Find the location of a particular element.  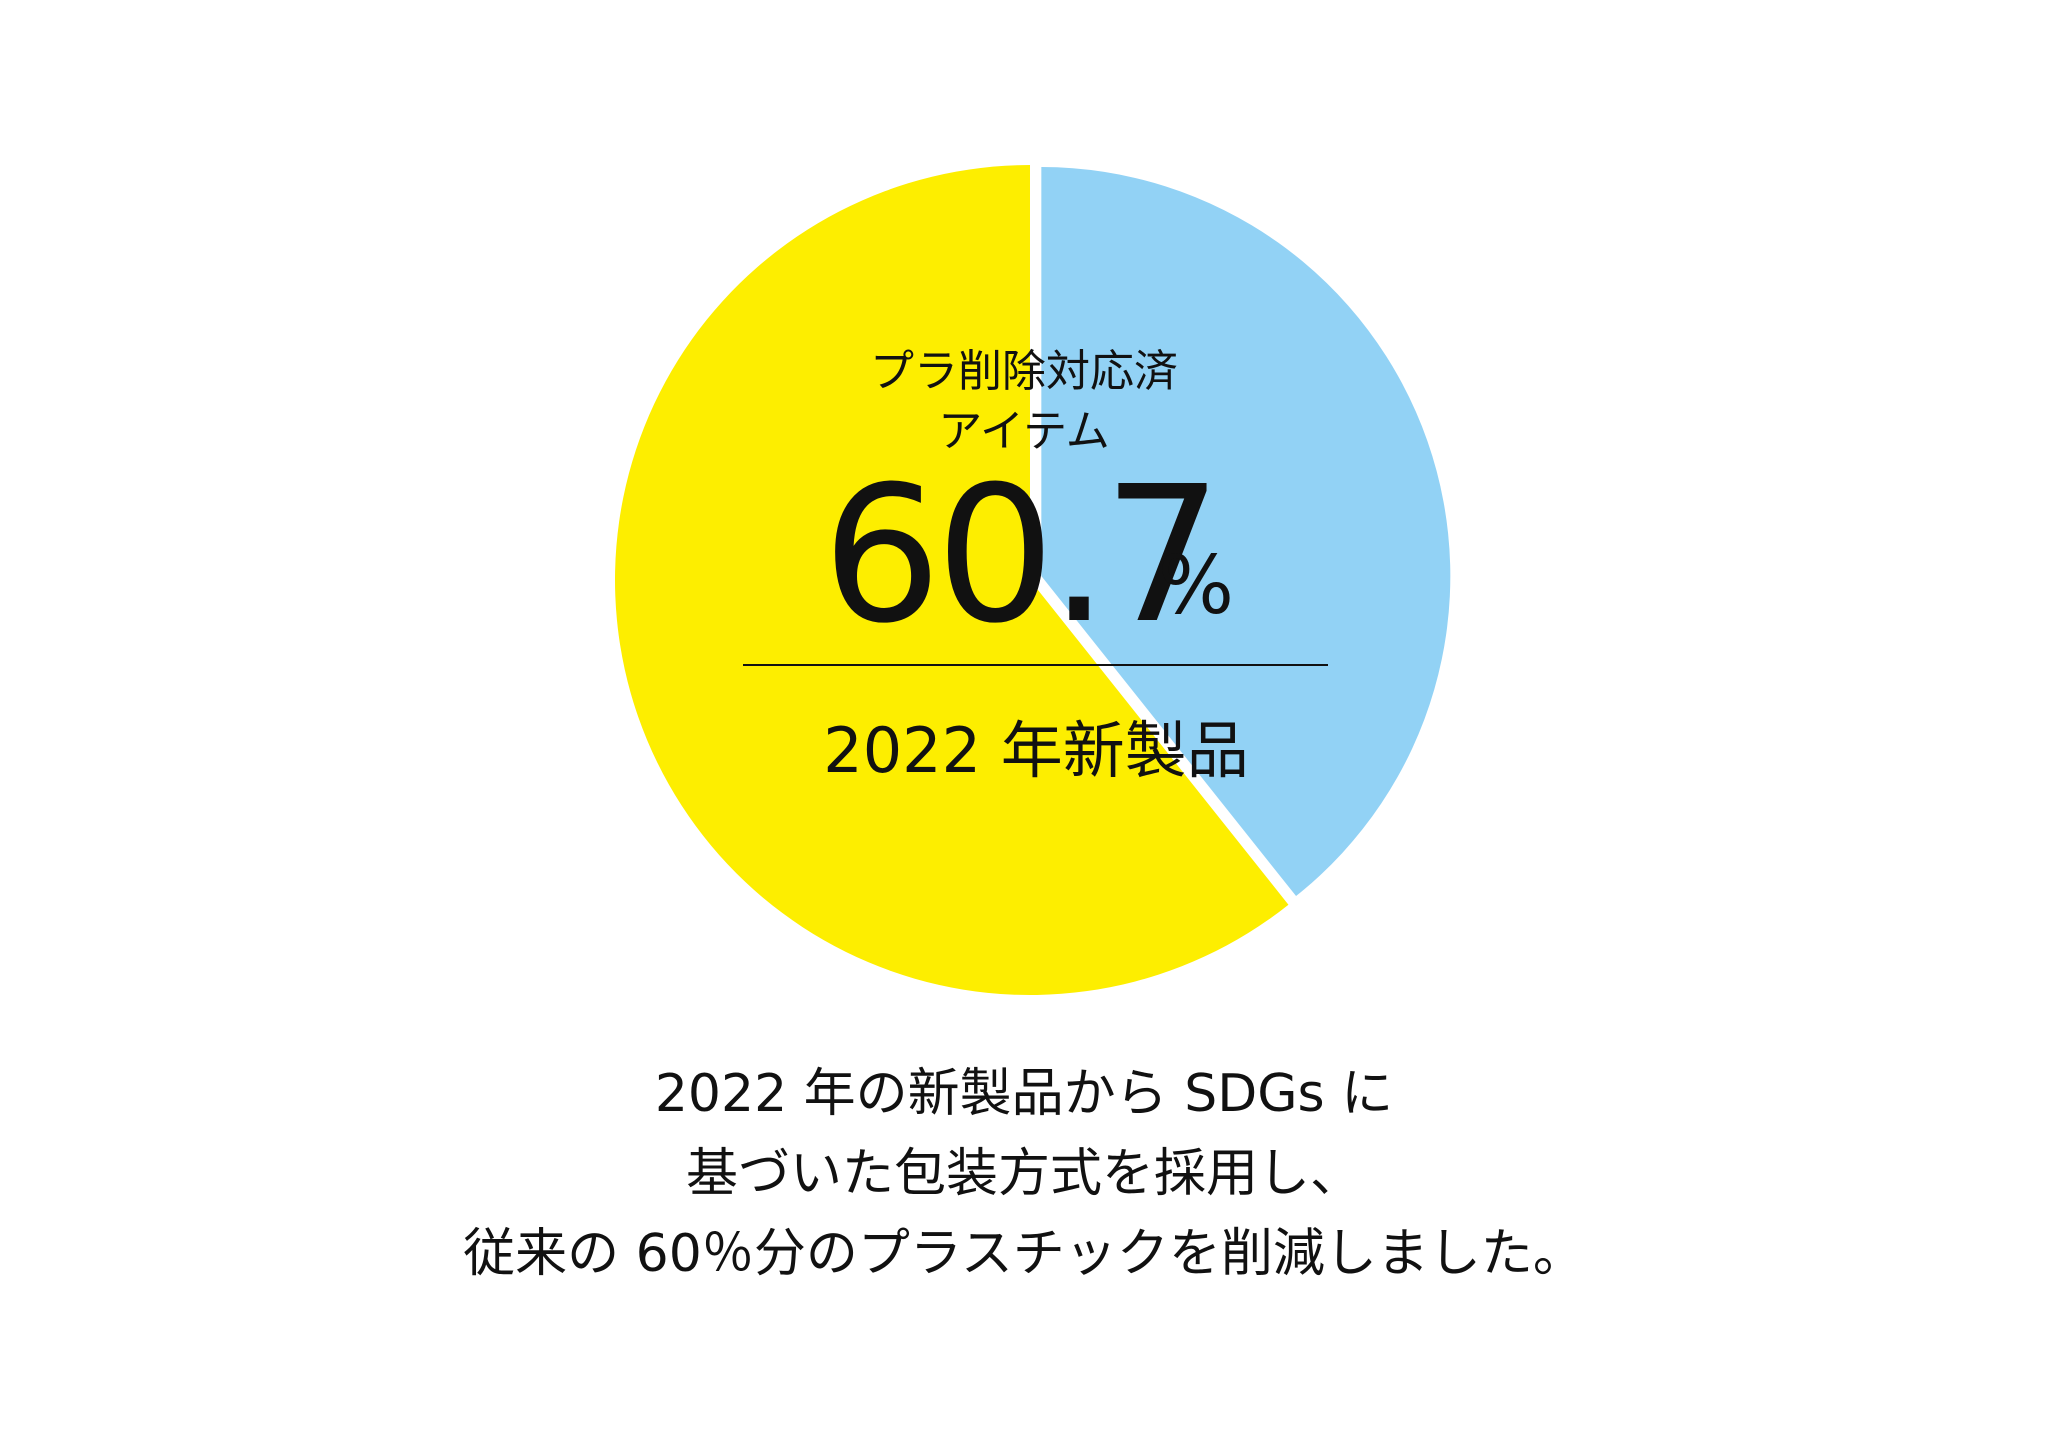

caption-line-2: 基づいた包装方式を採用し、 is located at coordinates (1023, 1174).